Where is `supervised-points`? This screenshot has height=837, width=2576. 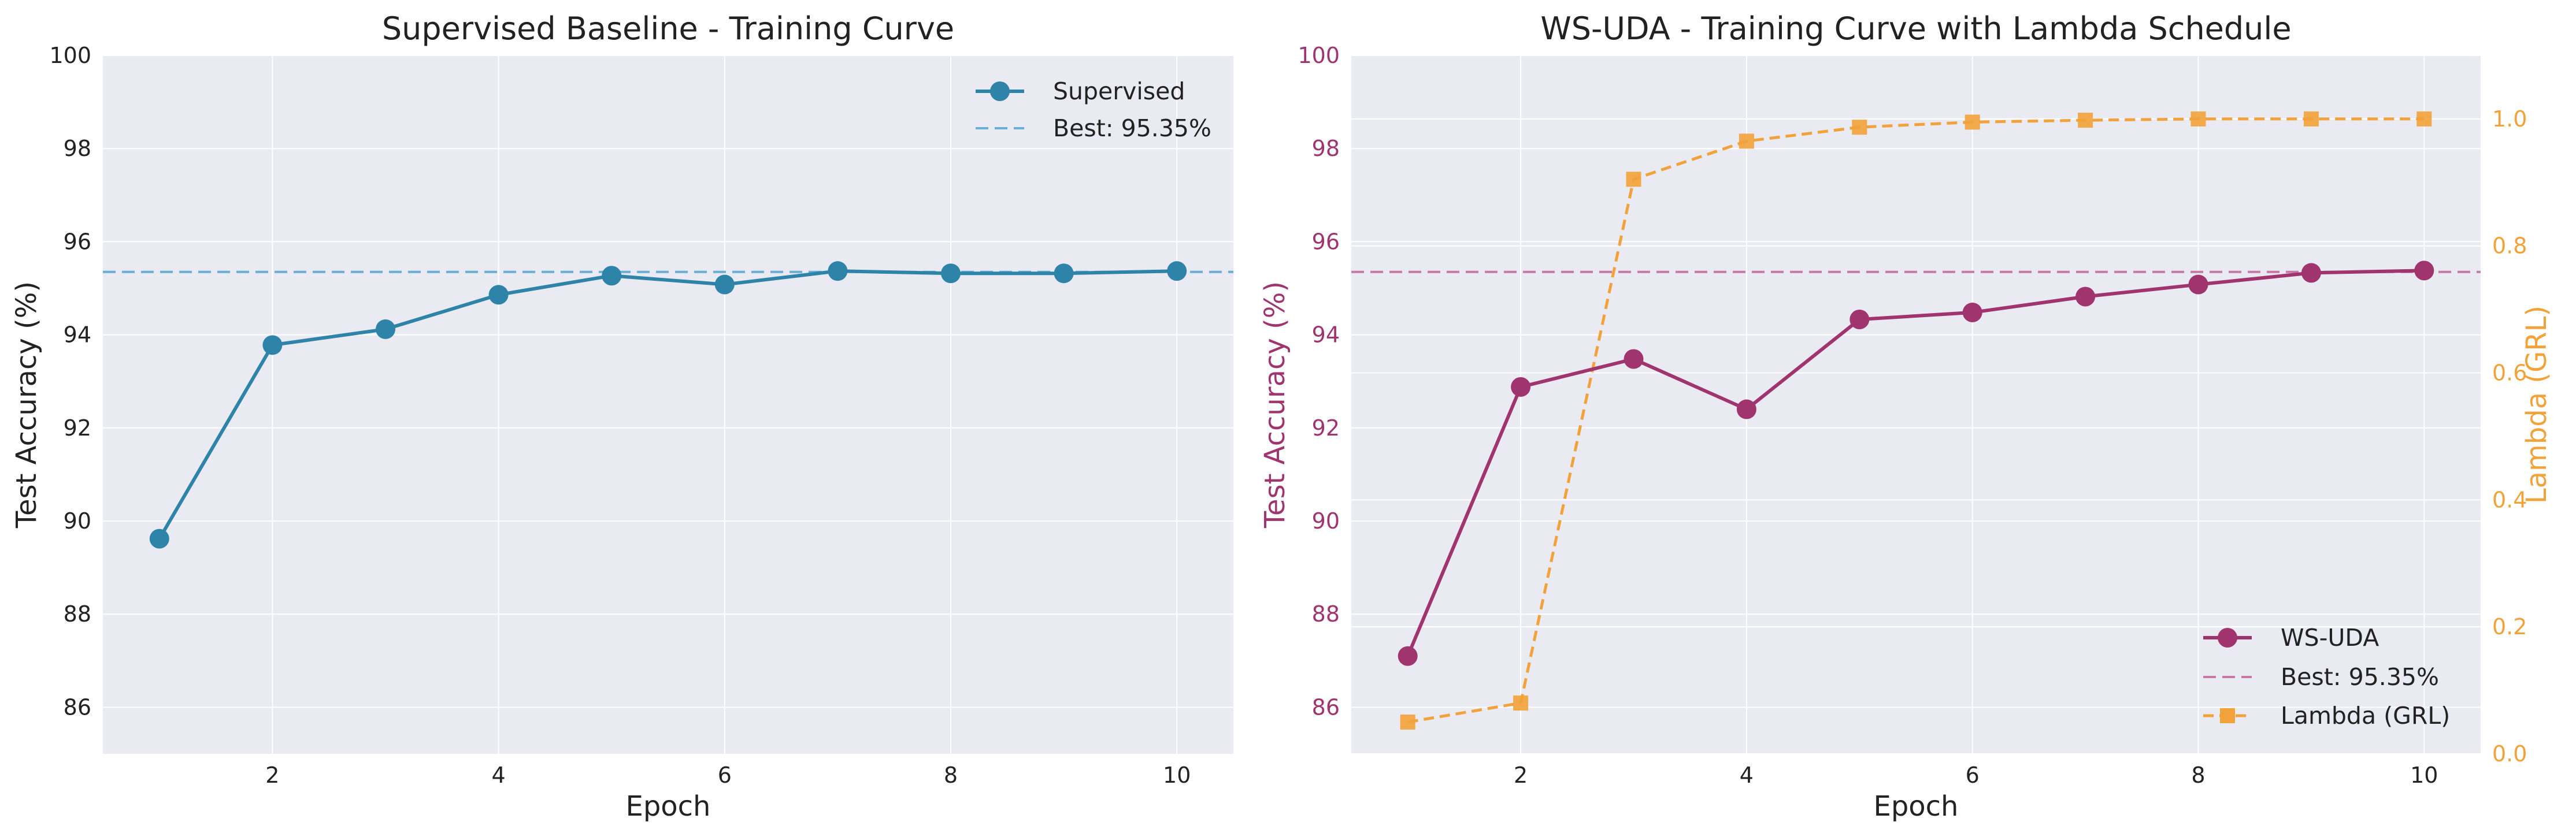
supervised-points is located at coordinates (668, 405).